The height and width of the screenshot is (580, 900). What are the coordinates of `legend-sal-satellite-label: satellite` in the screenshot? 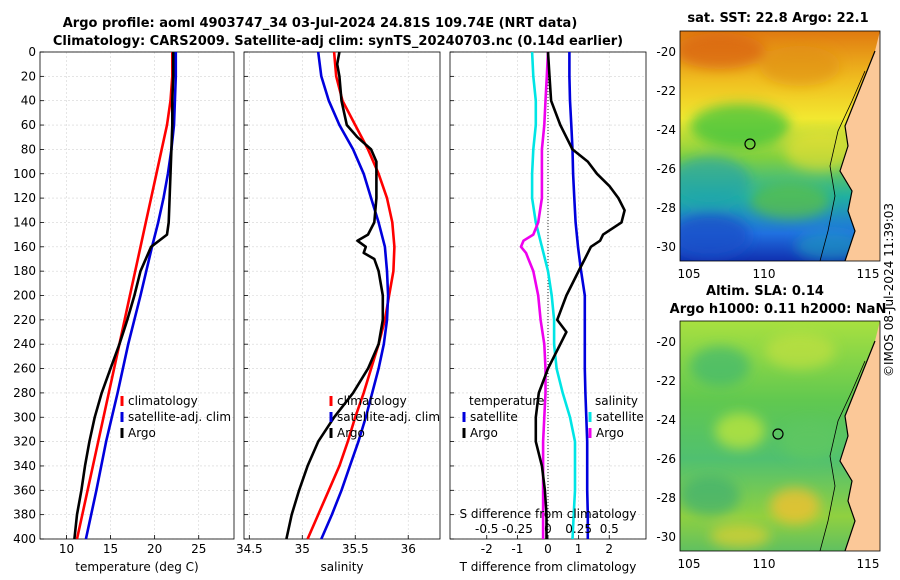 It's located at (620, 417).